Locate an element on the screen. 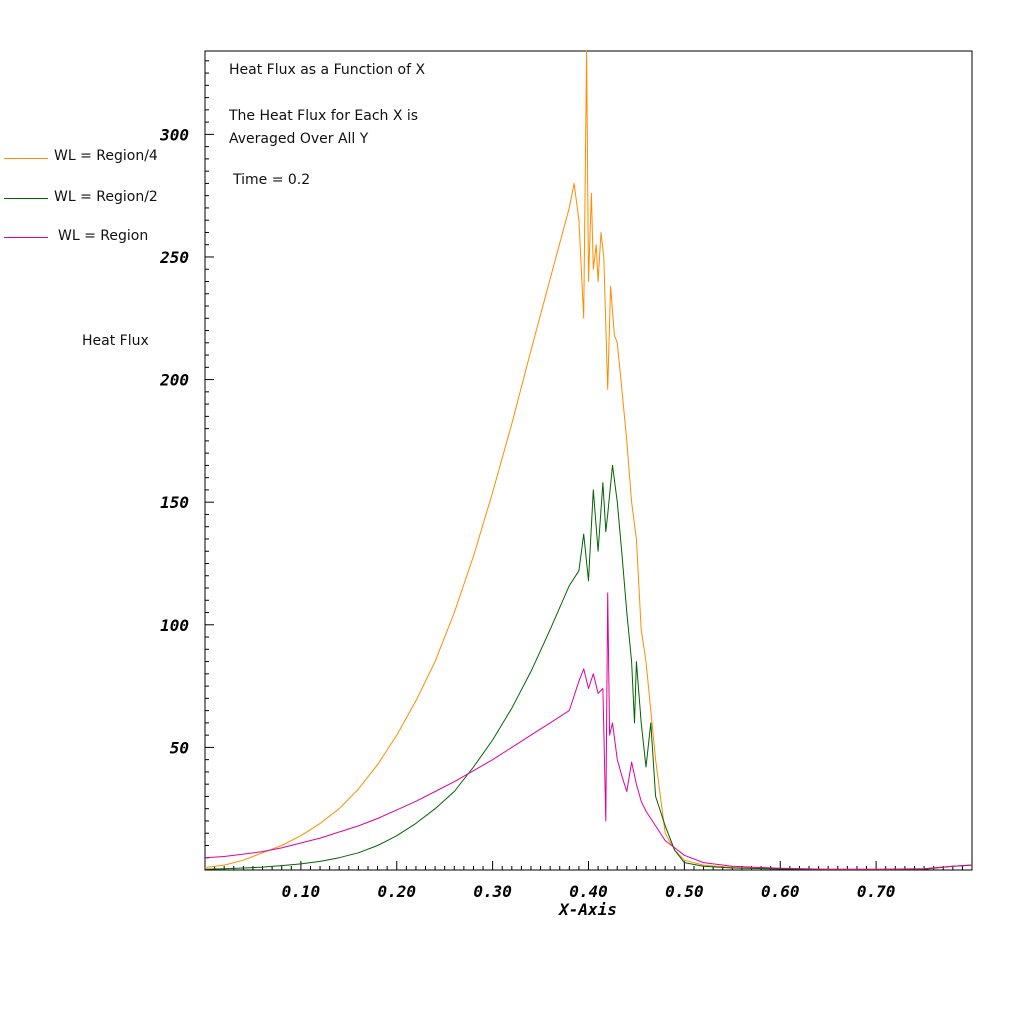 This screenshot has height=1024, width=1024. annotation-line-2: Averaged Over All Y is located at coordinates (299, 139).